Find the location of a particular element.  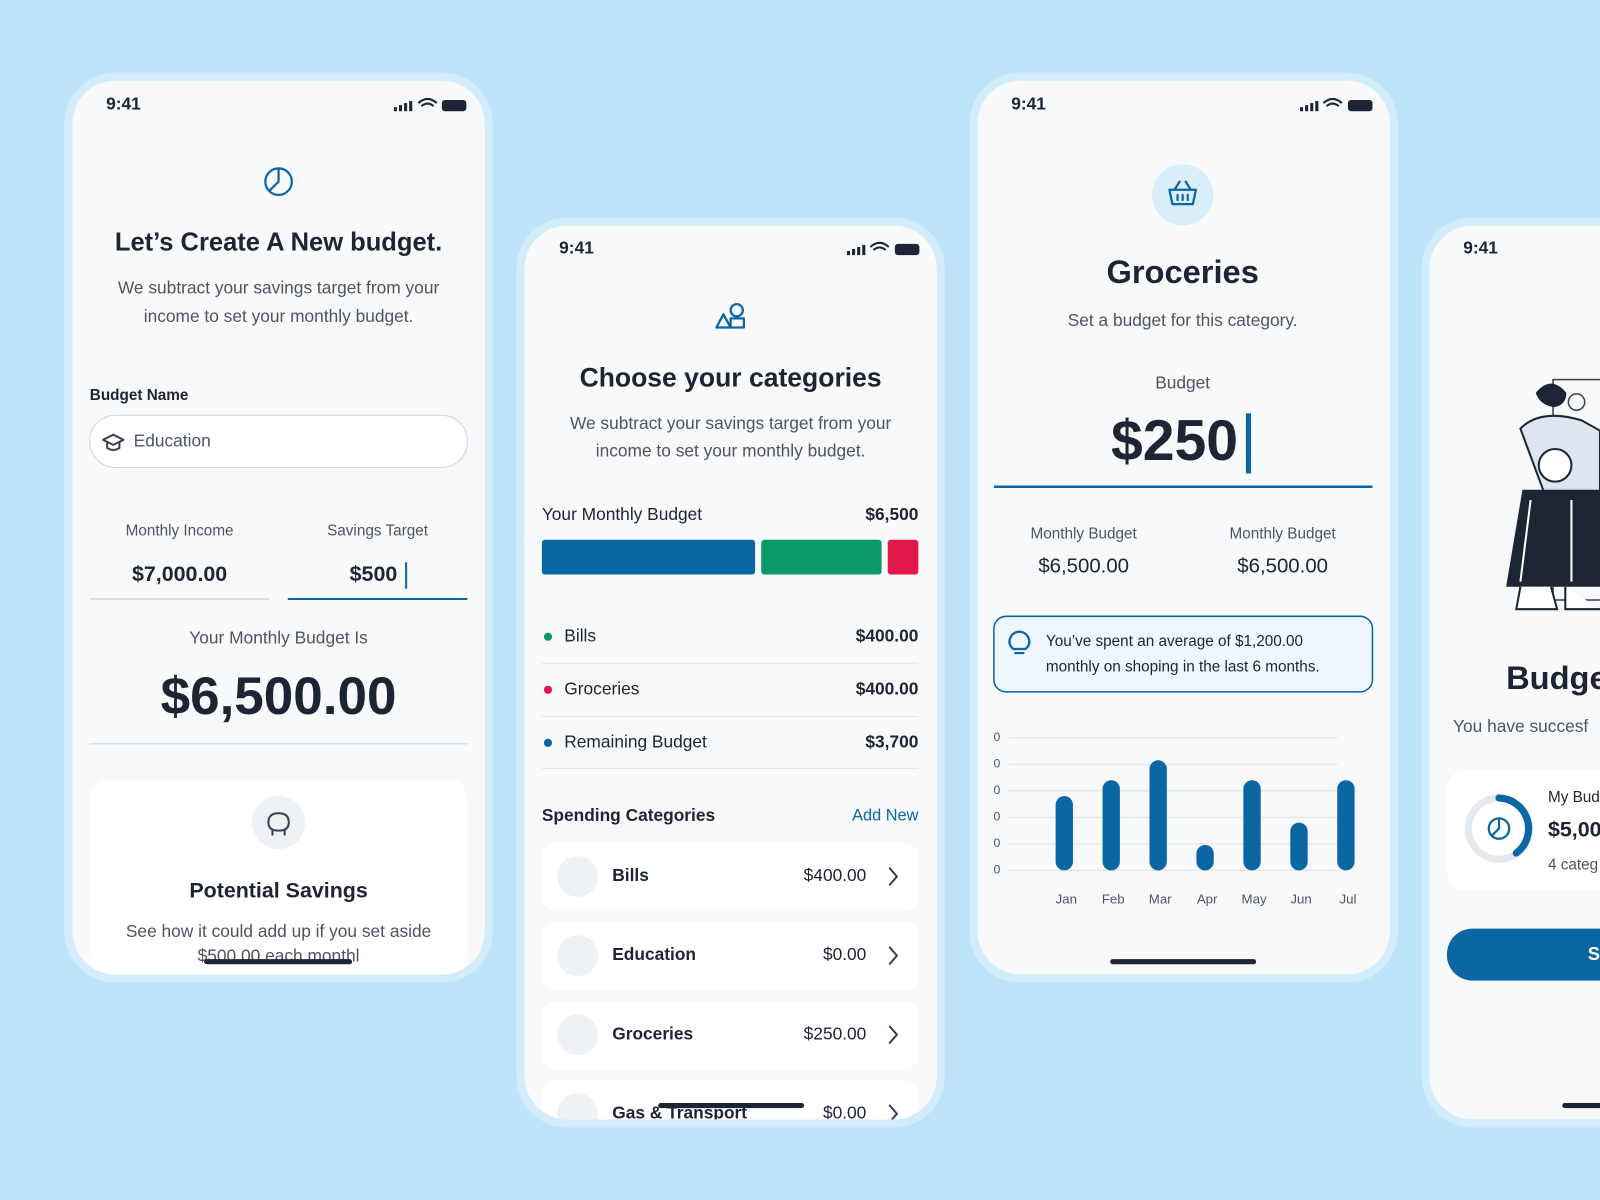

field-value: $500 is located at coordinates (374, 574).